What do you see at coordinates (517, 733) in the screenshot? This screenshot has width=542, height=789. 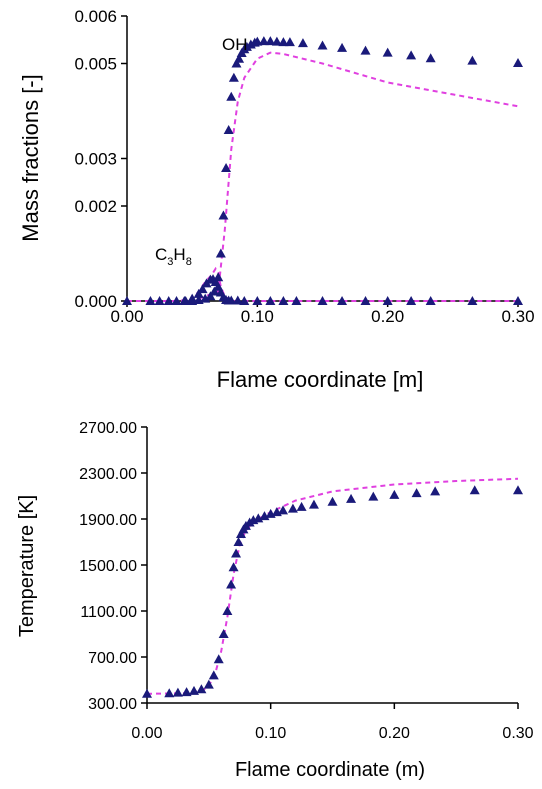 I see `chart2-x-tick-label: 0.30` at bounding box center [517, 733].